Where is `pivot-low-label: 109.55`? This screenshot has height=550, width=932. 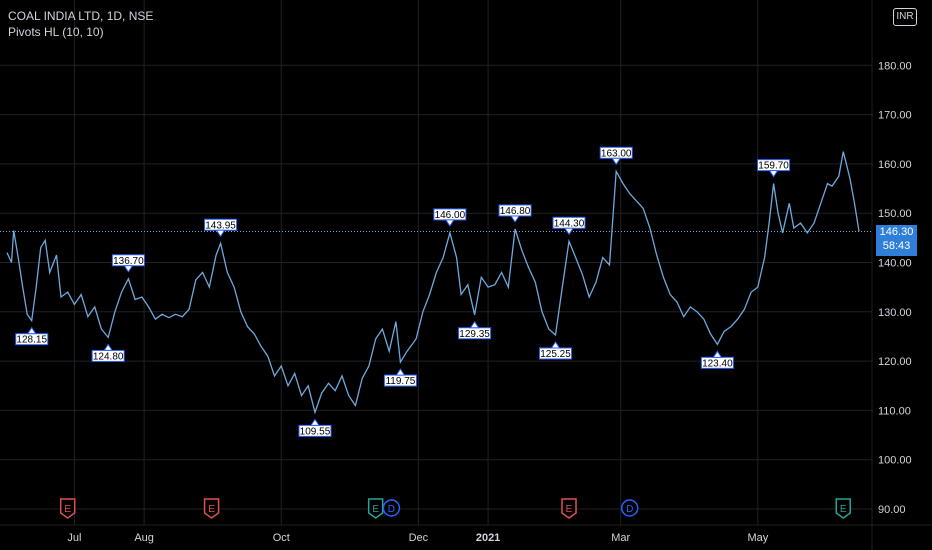 pivot-low-label: 109.55 is located at coordinates (315, 427).